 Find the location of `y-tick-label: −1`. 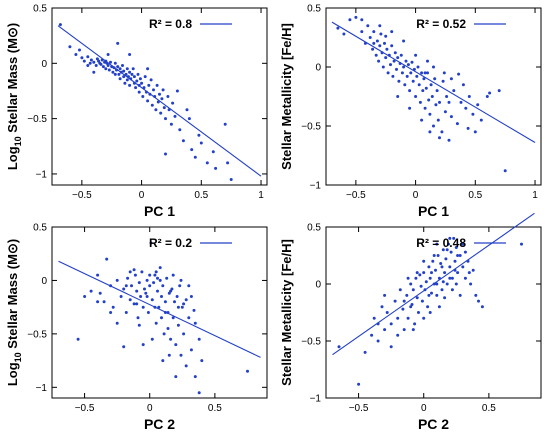

y-tick-label: −1 is located at coordinates (42, 174).